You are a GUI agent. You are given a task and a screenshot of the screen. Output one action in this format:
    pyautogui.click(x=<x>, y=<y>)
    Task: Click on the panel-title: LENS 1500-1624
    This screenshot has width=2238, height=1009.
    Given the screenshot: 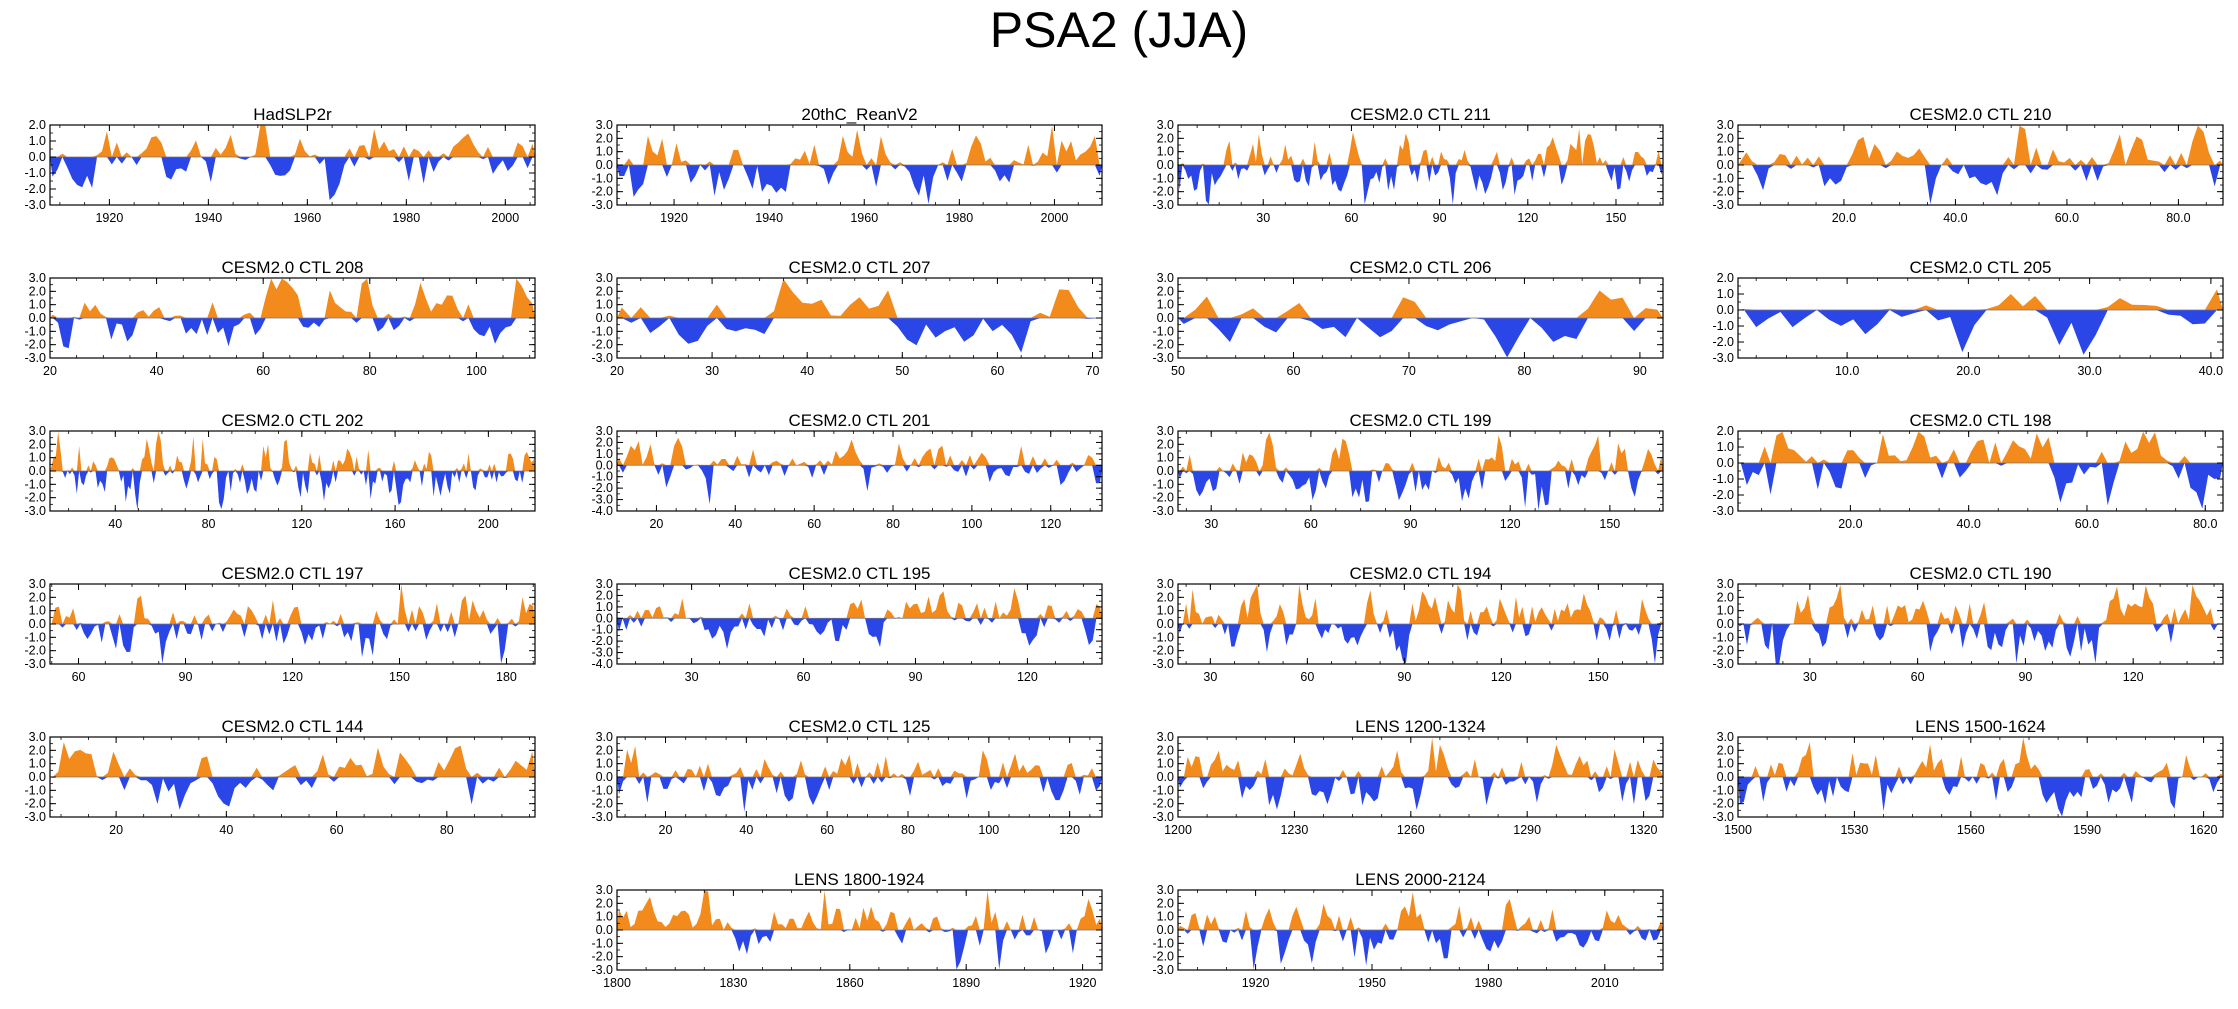 What is the action you would take?
    pyautogui.click(x=1980, y=726)
    